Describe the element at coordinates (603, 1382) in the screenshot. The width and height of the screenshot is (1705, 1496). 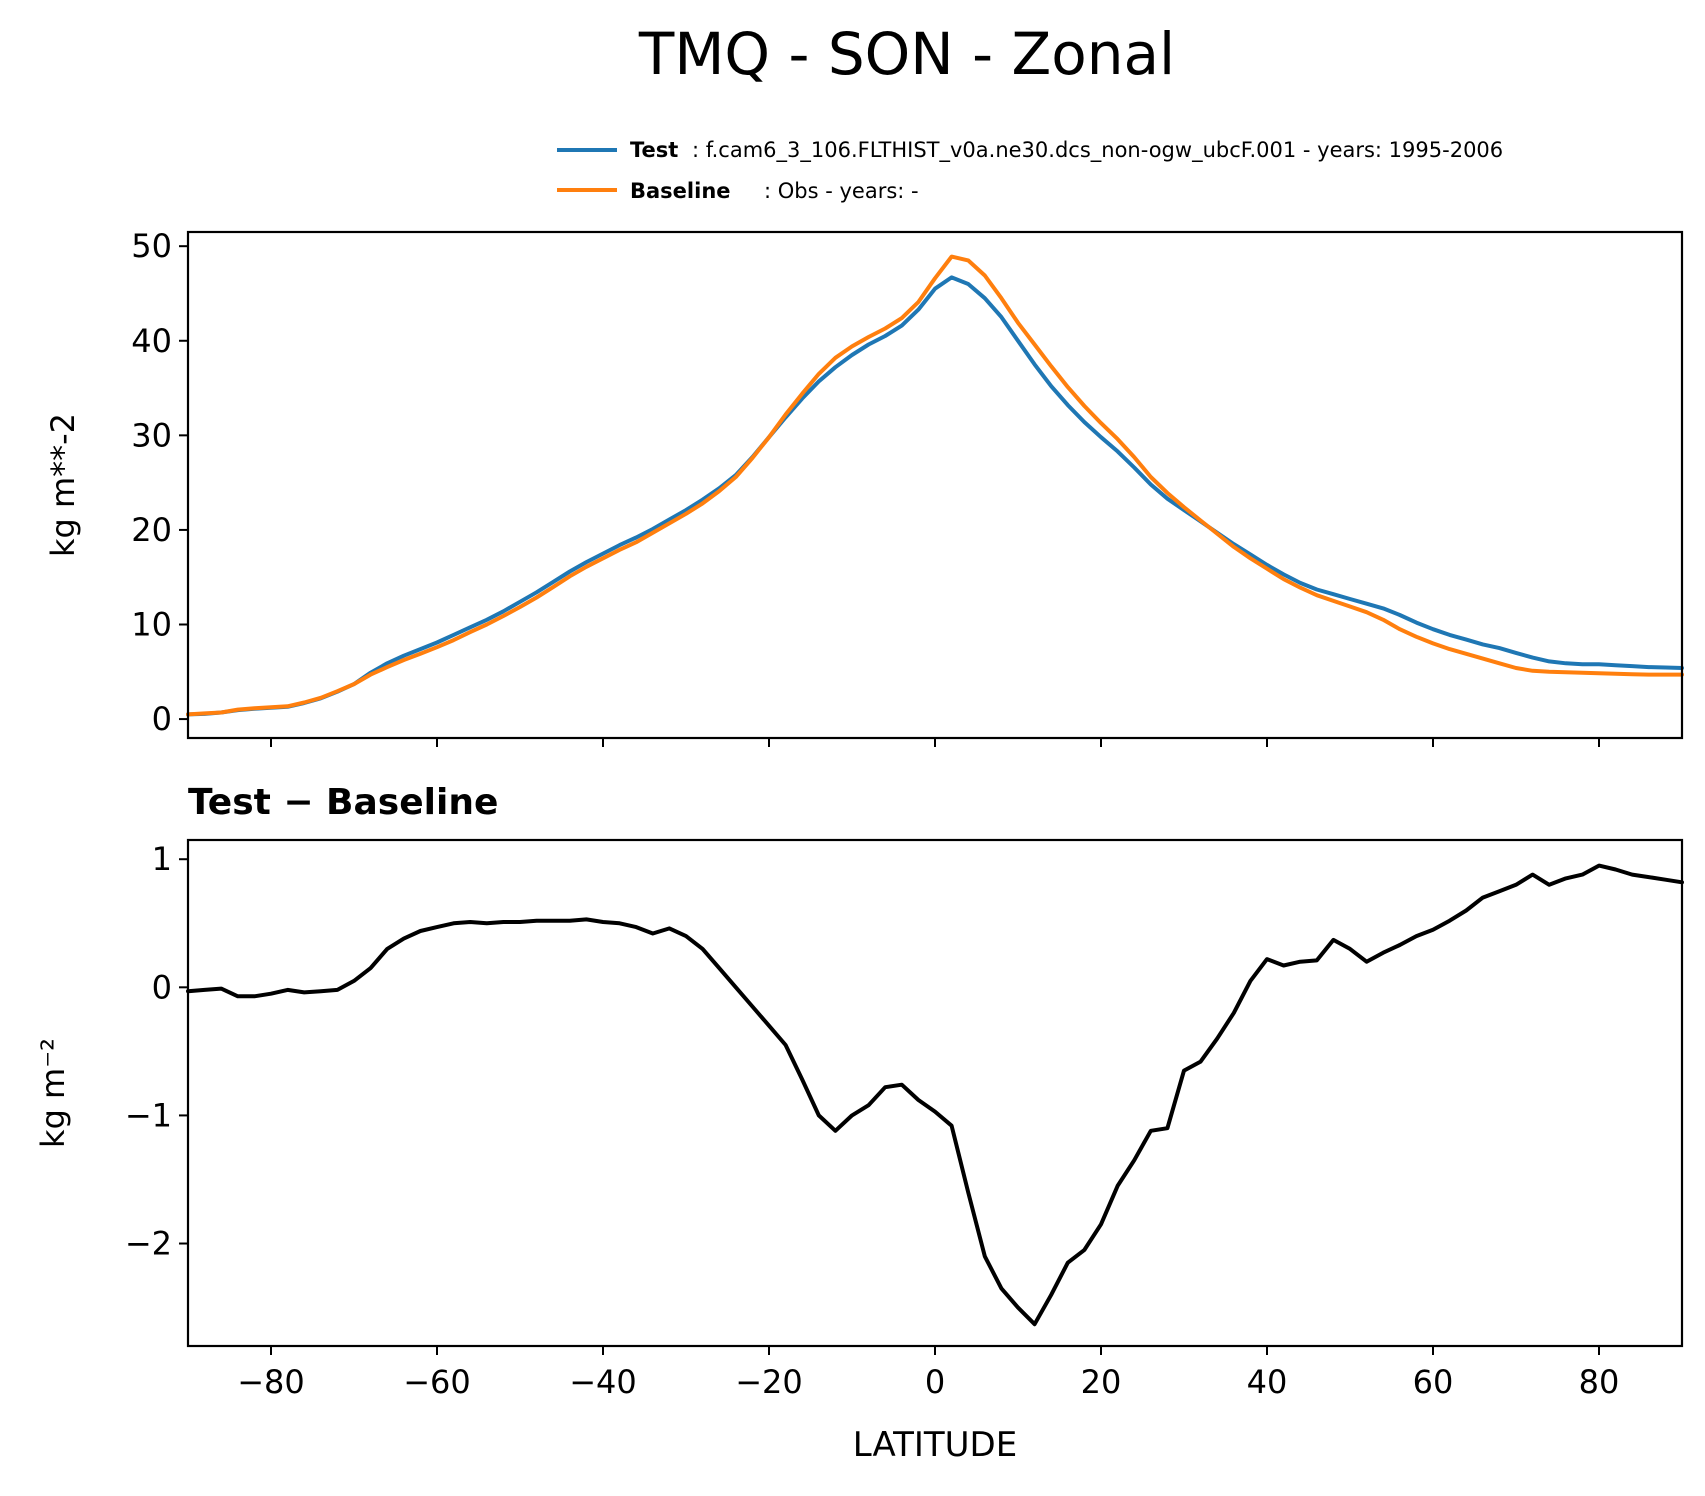
I see `bottom-x-tick-label: −40` at that location.